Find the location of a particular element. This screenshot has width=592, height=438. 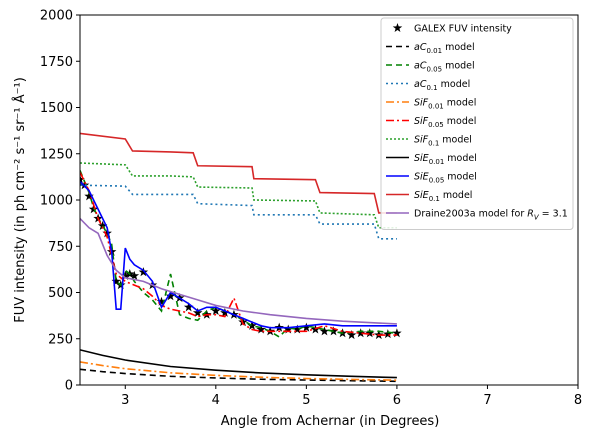

y-tick-label: 500 is located at coordinates (60, 293).